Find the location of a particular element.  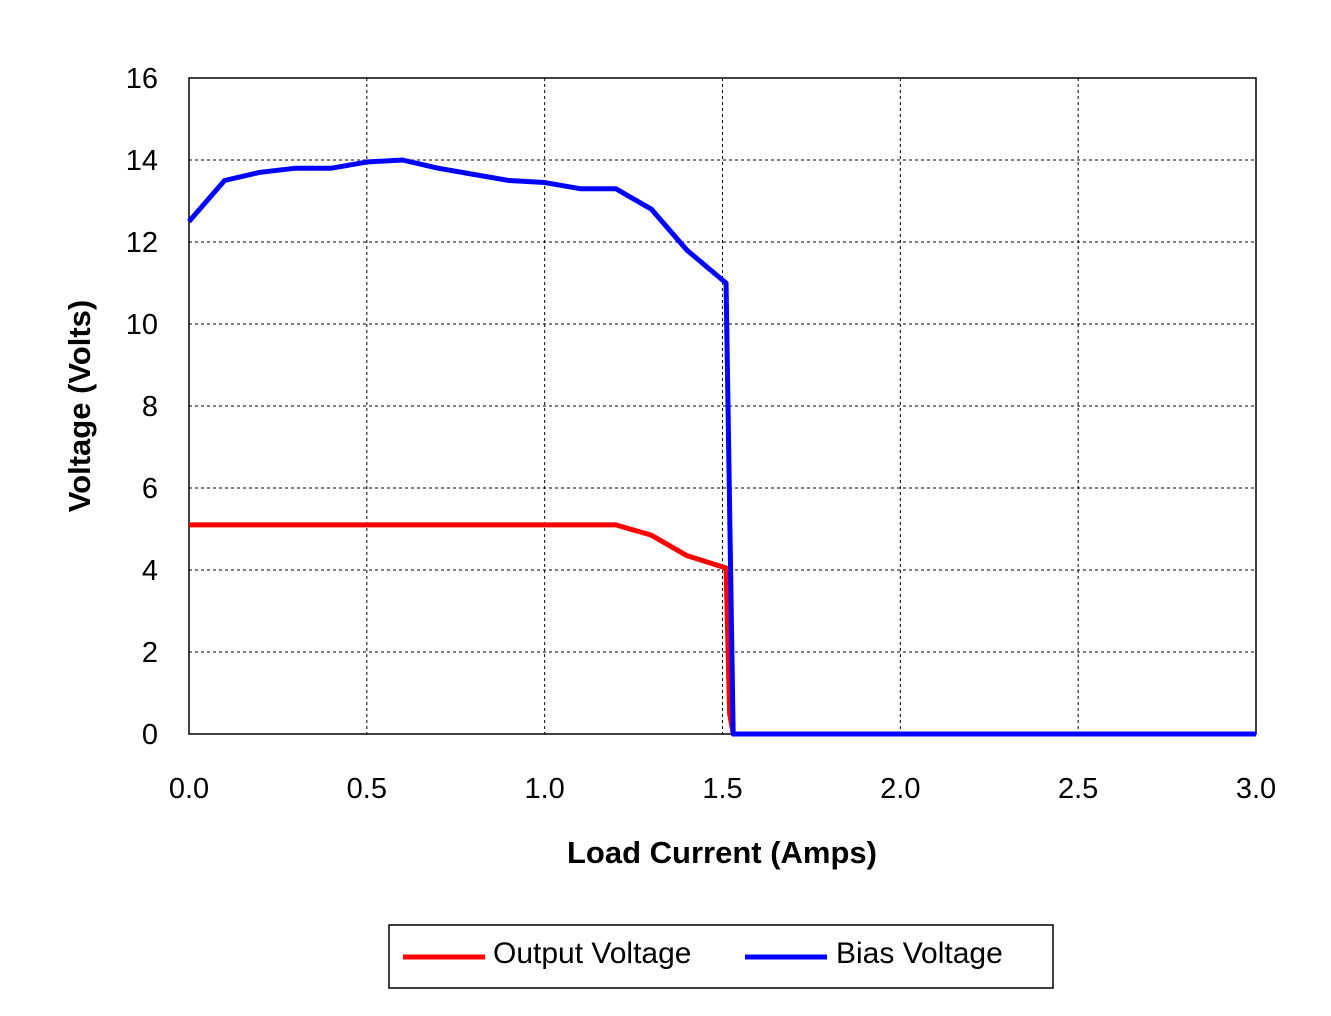

x-tick-label: 2.5 is located at coordinates (1078, 789).